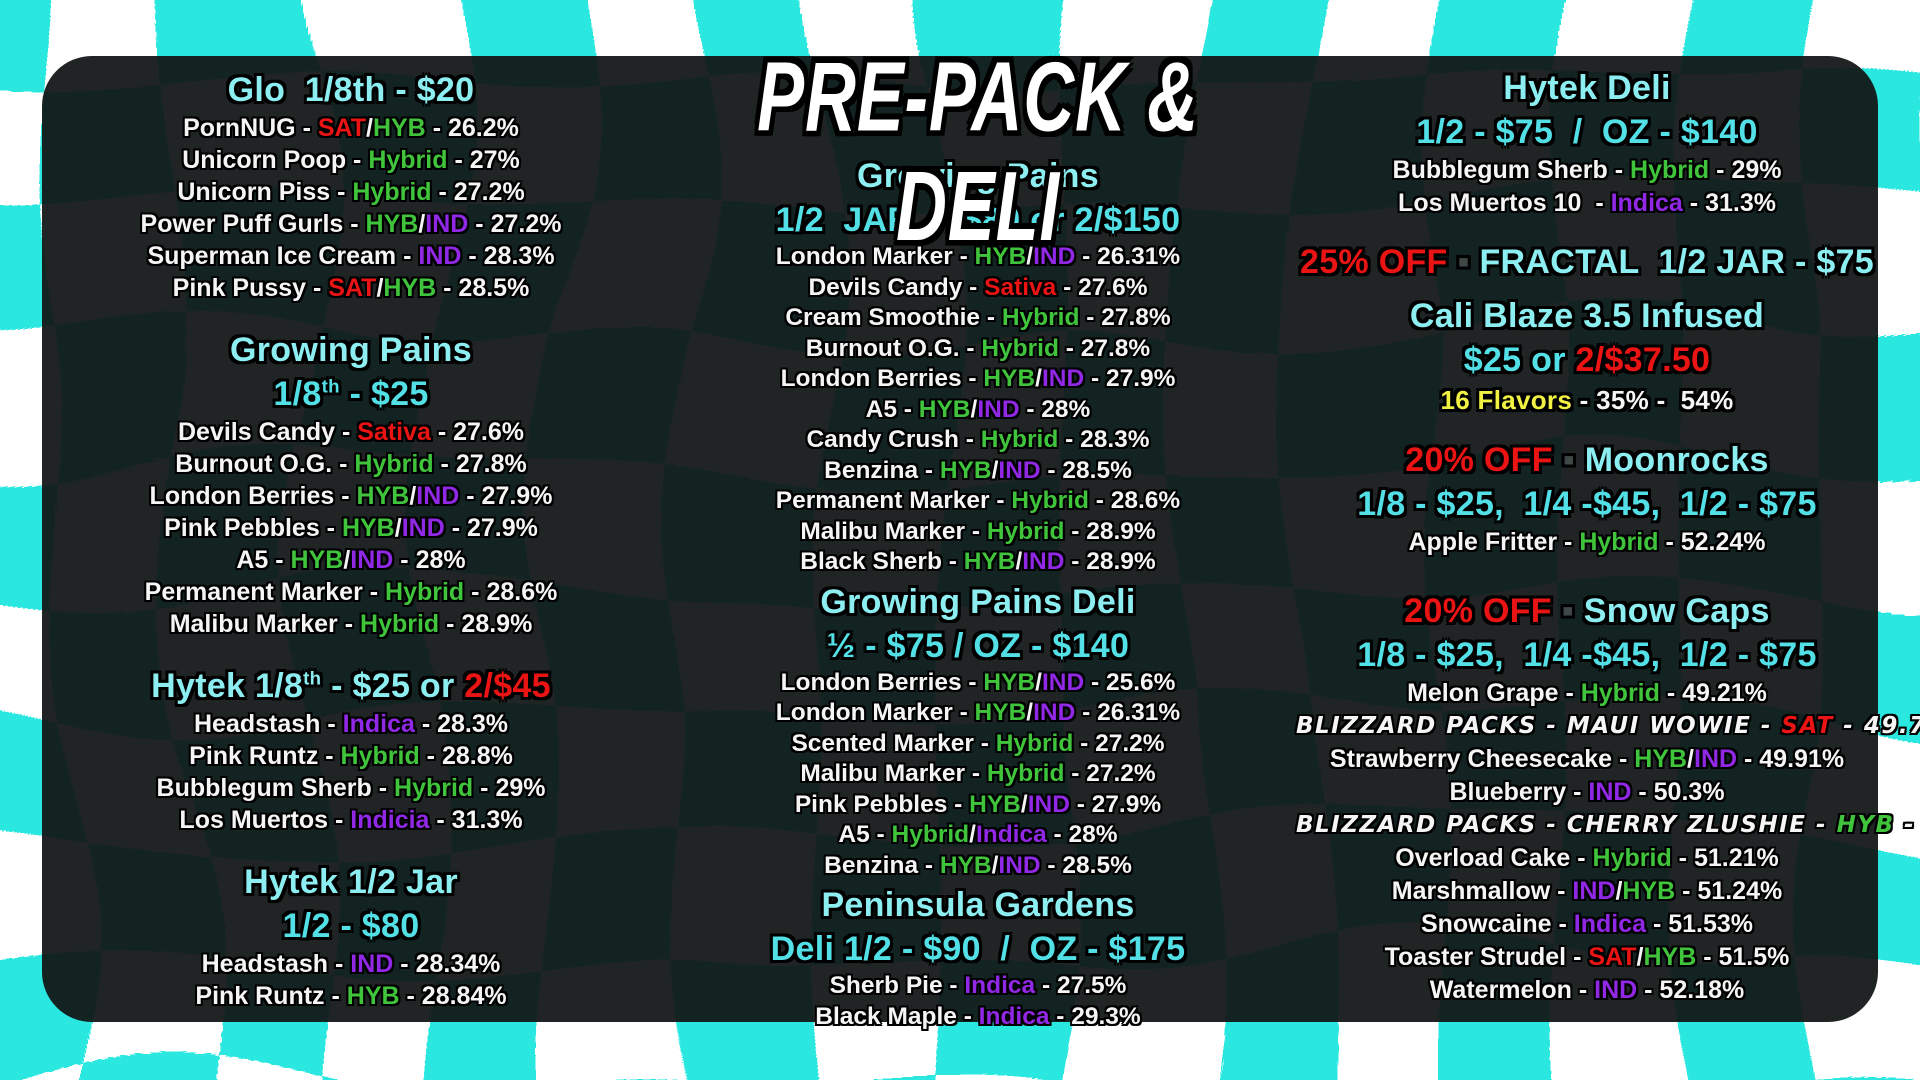  I want to click on strain-label: Indicia, so click(390, 820).